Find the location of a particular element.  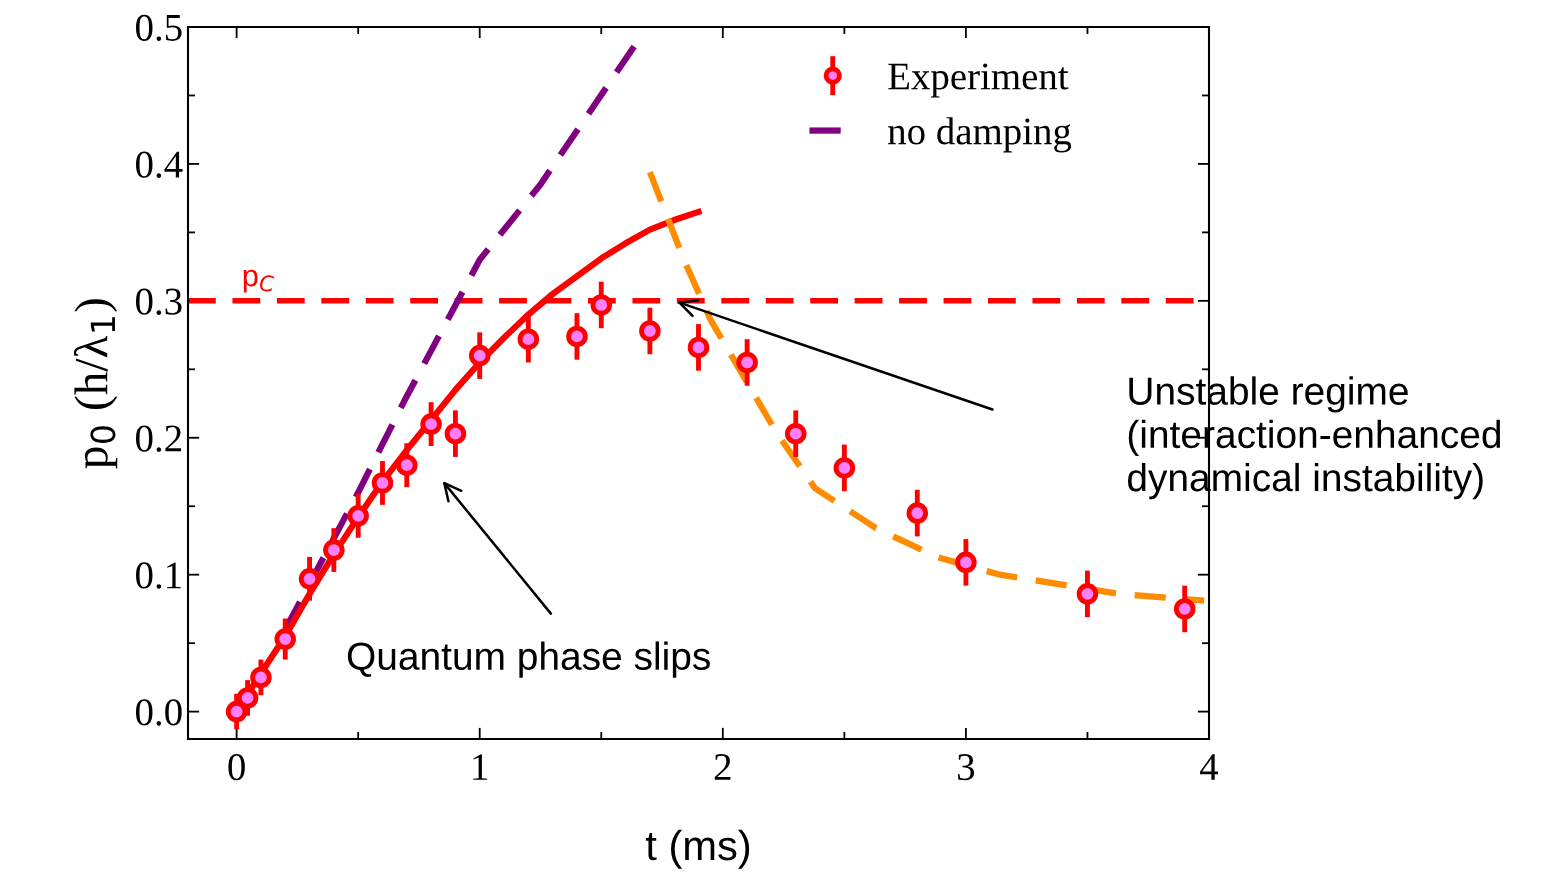

legend-label: Experiment is located at coordinates (978, 80).